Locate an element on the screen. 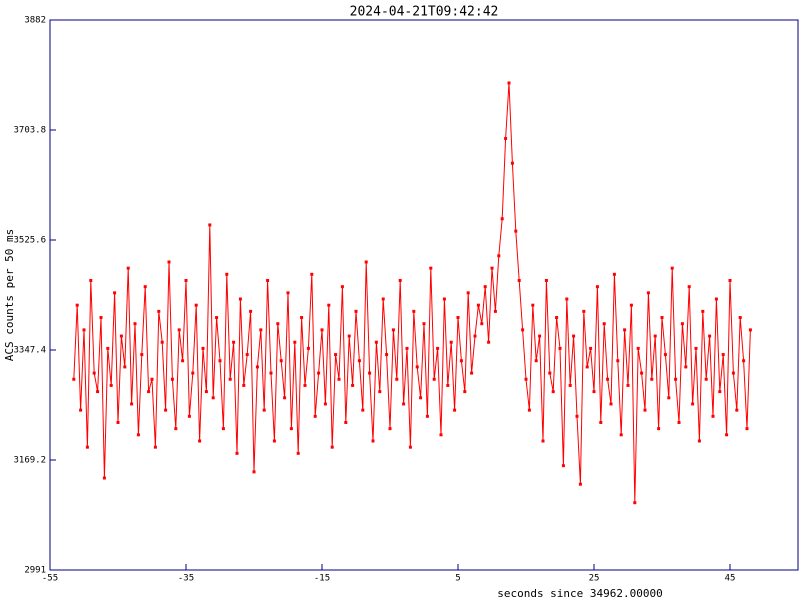 The image size is (800, 600). y-tick-label: 2991 is located at coordinates (35, 571).